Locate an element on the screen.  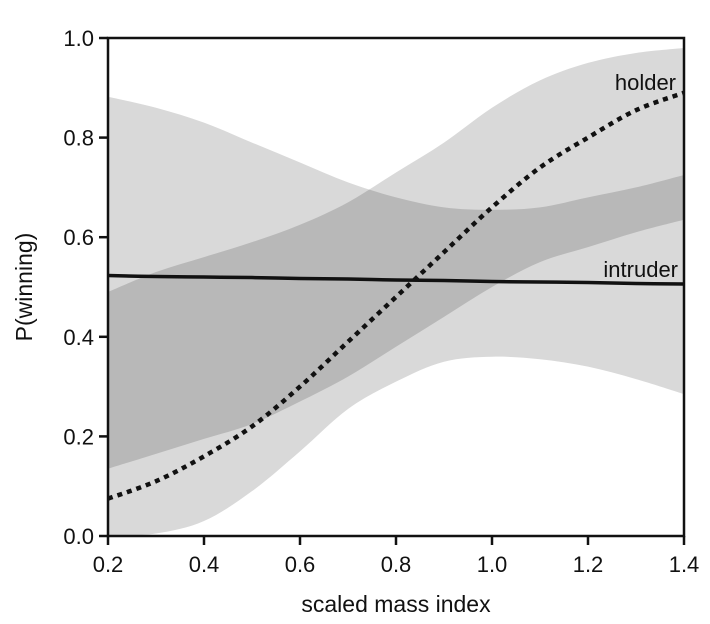
x-tick-label: 1.2 is located at coordinates (588, 564).